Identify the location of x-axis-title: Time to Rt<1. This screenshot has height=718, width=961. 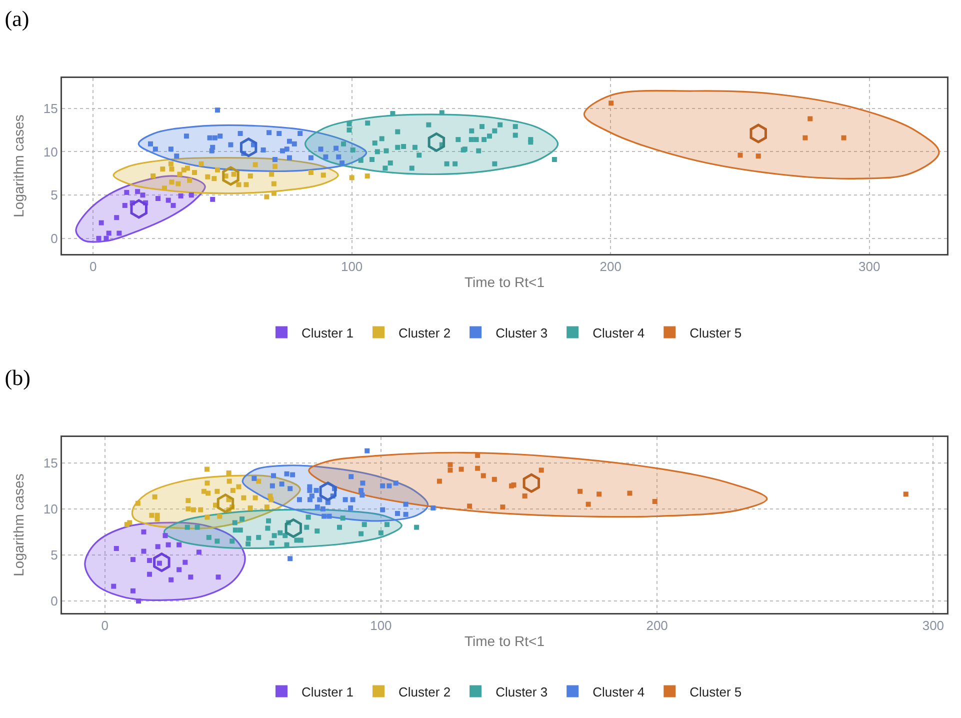
(504, 641).